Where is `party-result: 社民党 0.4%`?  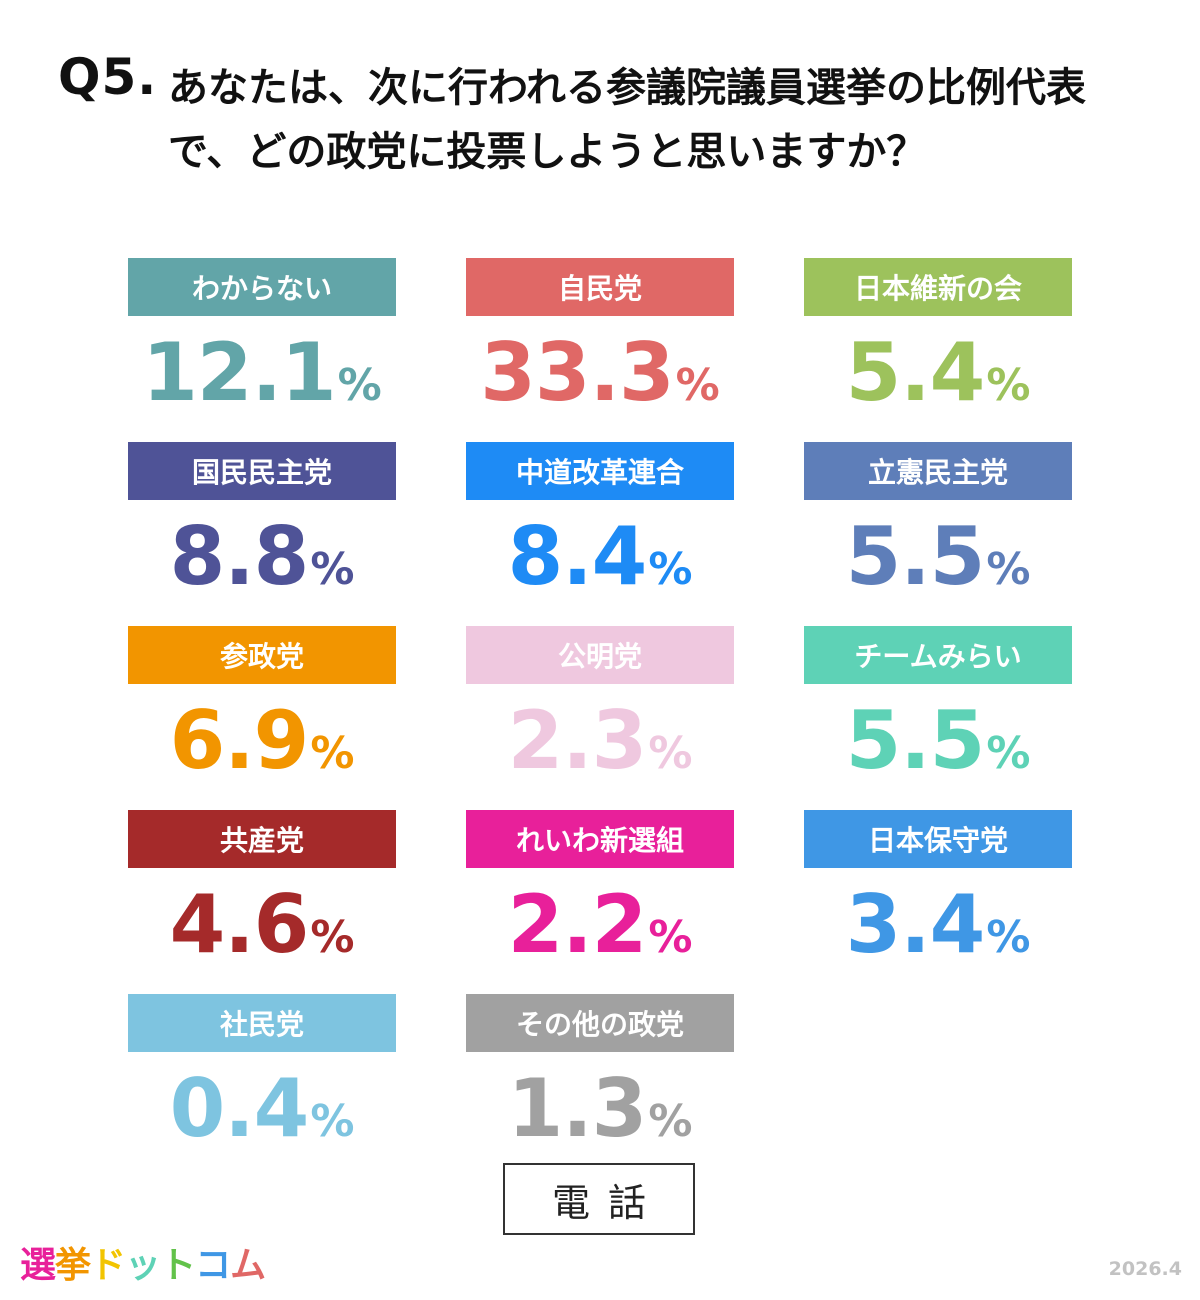
party-result: 社民党 0.4% is located at coordinates (262, 1084).